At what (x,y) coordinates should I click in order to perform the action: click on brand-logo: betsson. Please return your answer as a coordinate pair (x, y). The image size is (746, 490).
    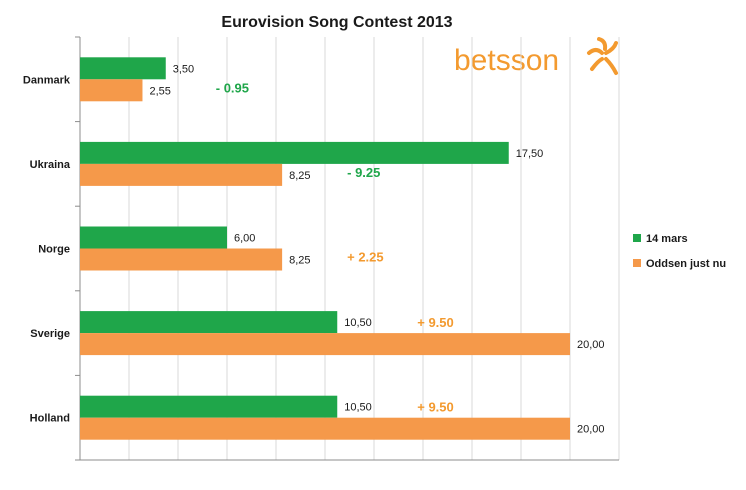
    Looking at the image, I should click on (536, 57).